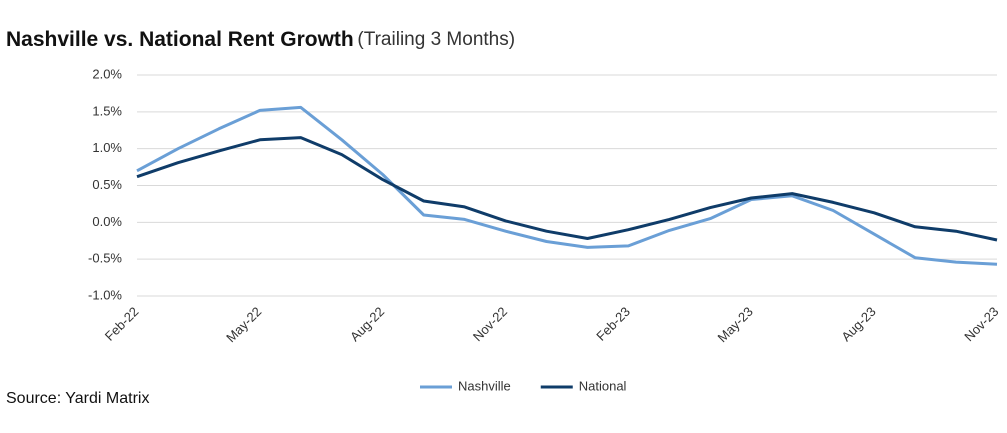  Describe the element at coordinates (436, 39) in the screenshot. I see `subtitle: (Trailing 3 Months)` at that location.